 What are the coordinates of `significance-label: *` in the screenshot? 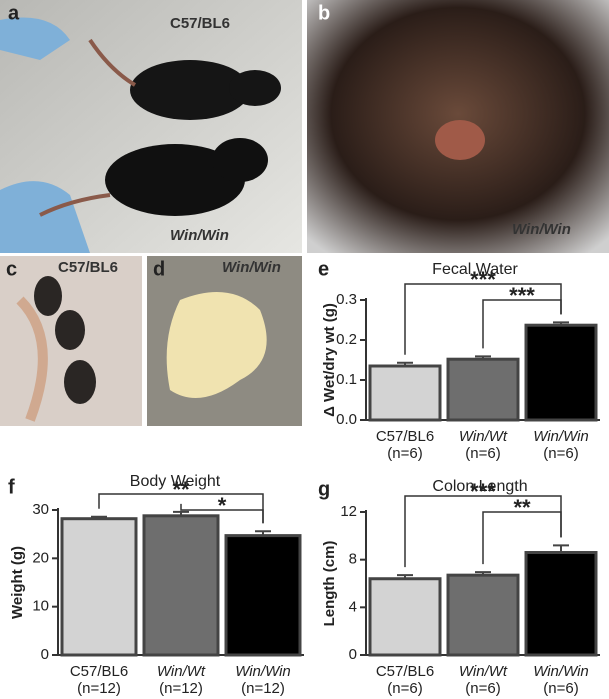 It's located at (222, 505).